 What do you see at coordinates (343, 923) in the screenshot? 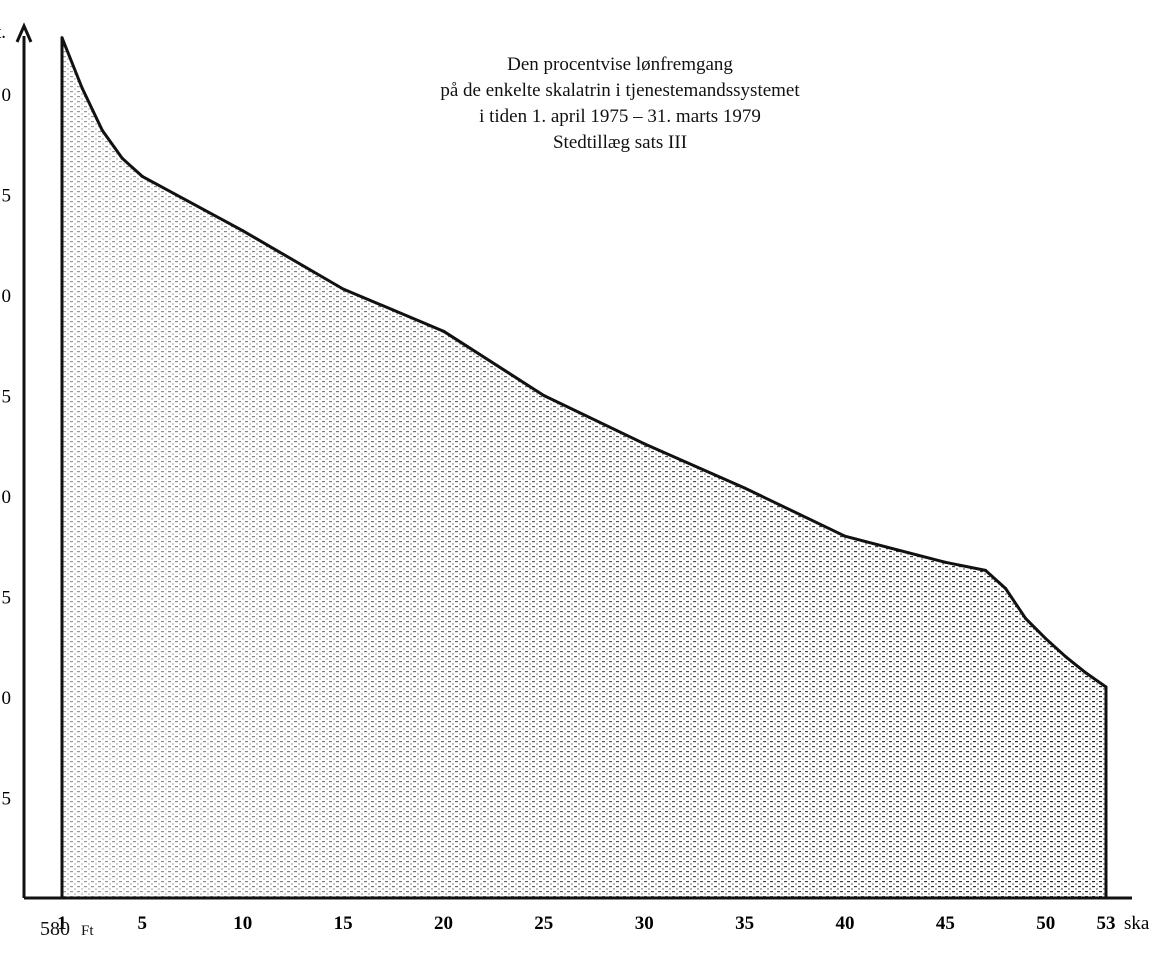
I see `x-tick-label: 15` at bounding box center [343, 923].